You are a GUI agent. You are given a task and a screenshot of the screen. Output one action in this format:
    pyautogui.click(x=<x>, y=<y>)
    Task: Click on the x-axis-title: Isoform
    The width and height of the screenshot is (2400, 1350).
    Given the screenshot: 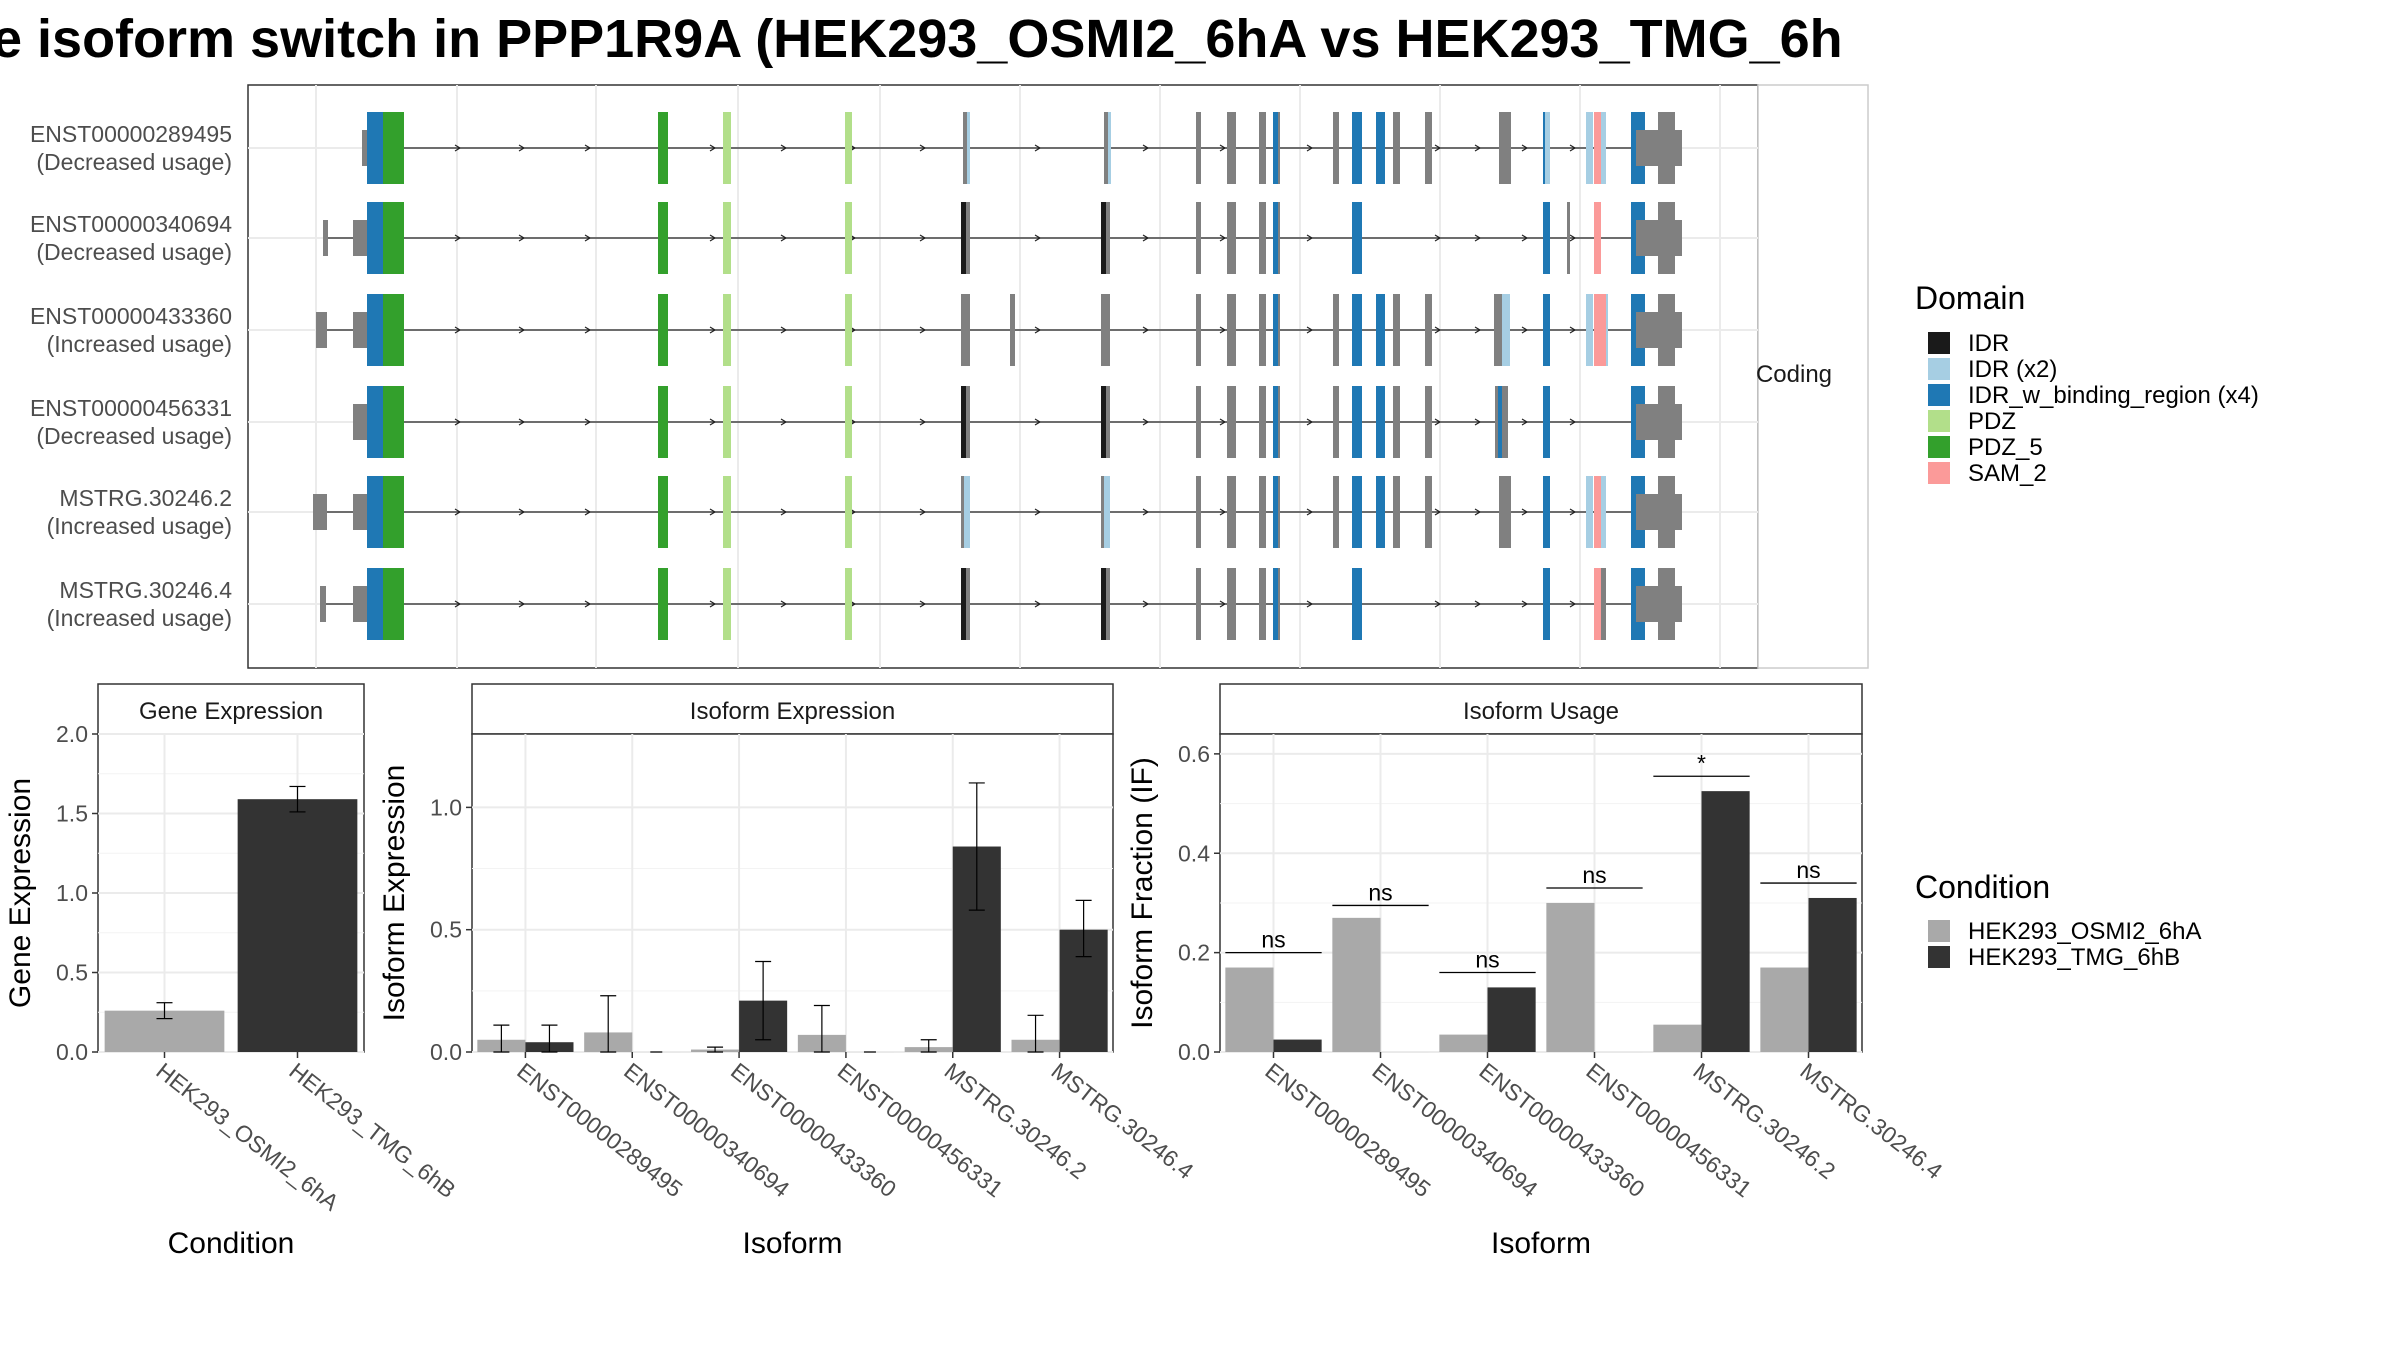 What is the action you would take?
    pyautogui.click(x=792, y=1243)
    